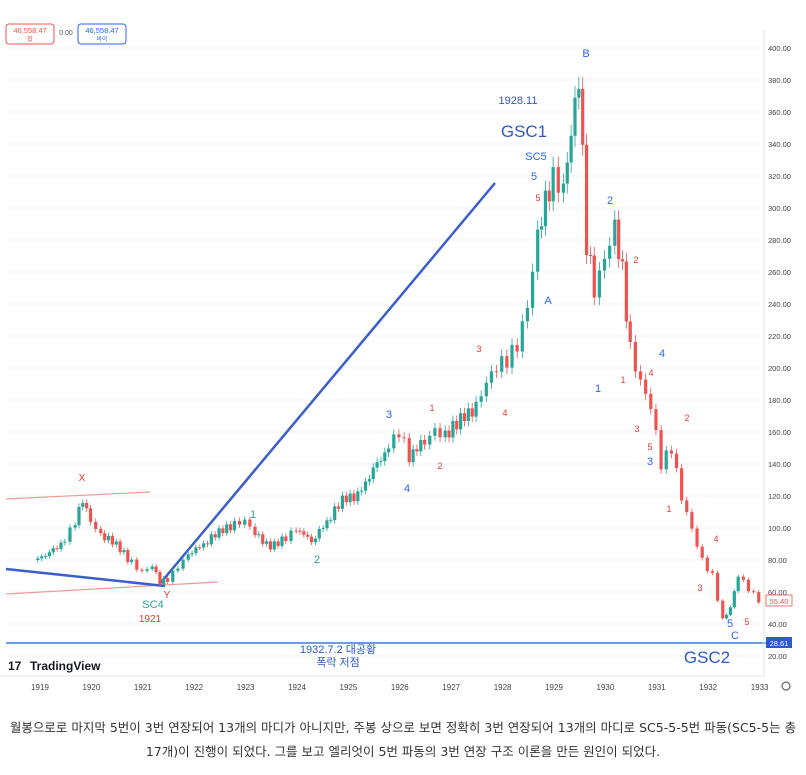 The width and height of the screenshot is (806, 775). Describe the element at coordinates (101, 30) in the screenshot. I see `ask-price: 46,558.47` at that location.